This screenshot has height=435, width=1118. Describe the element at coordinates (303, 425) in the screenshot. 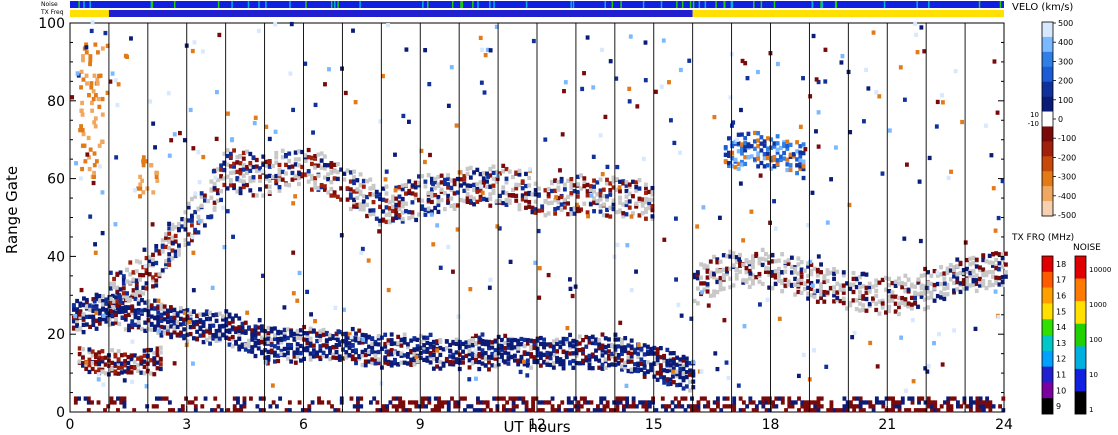

I see `x-tick-label: 6` at that location.